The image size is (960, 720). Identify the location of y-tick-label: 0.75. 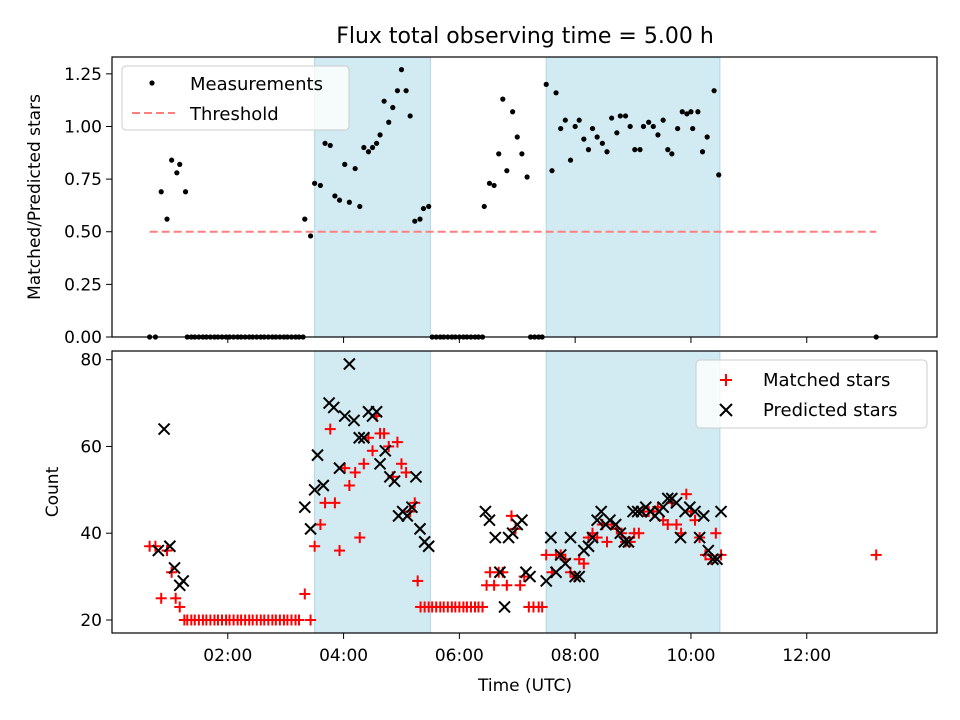
(83, 180).